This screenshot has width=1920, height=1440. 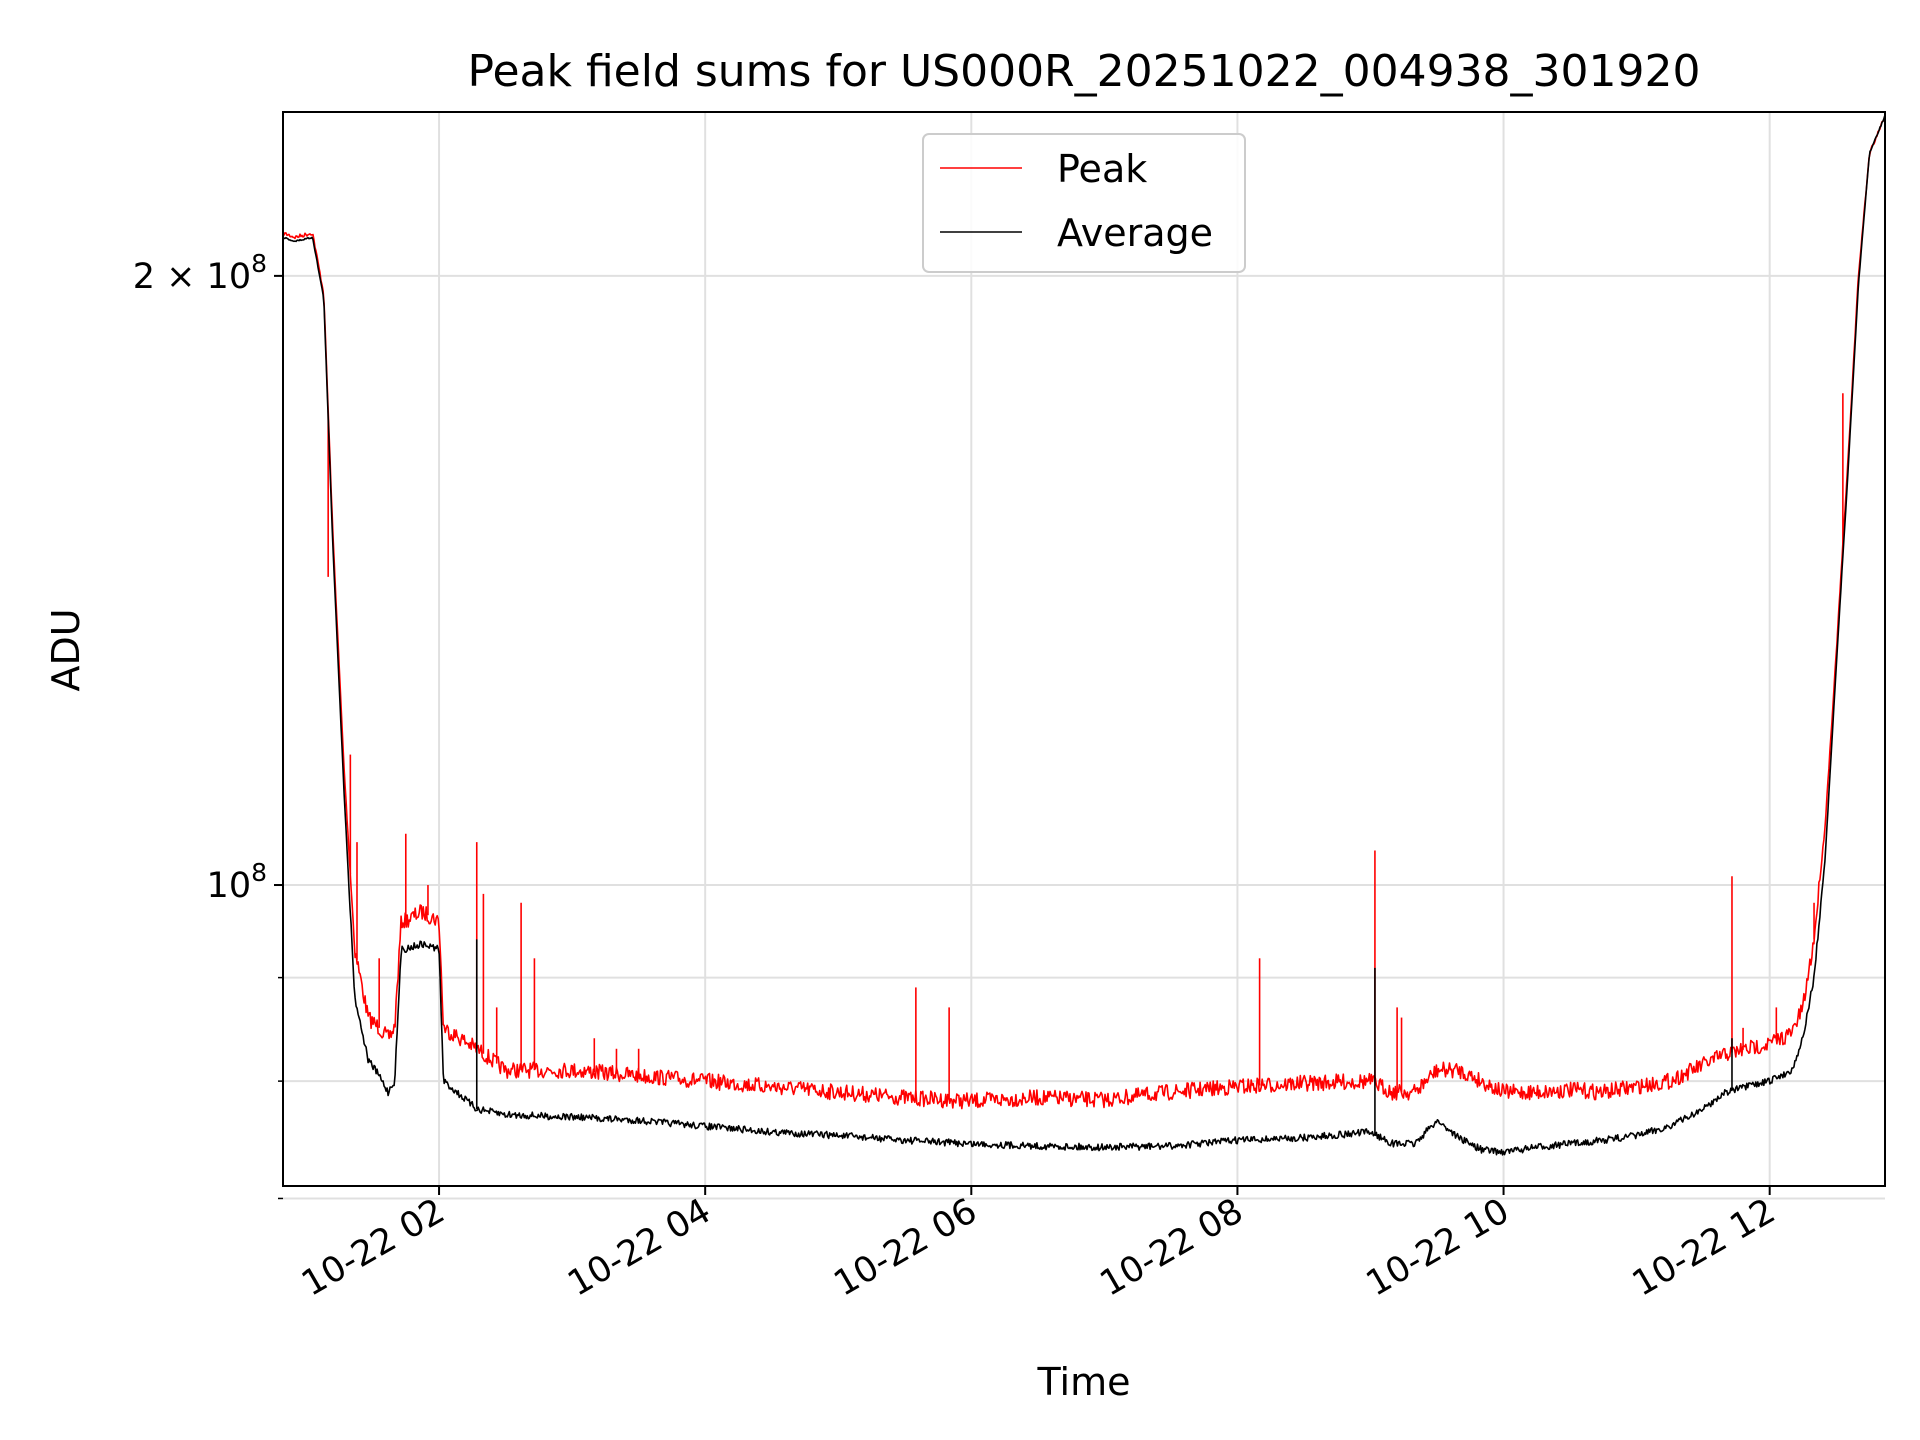 I want to click on x-tick-label: 10-22 10, so click(x=1438, y=1247).